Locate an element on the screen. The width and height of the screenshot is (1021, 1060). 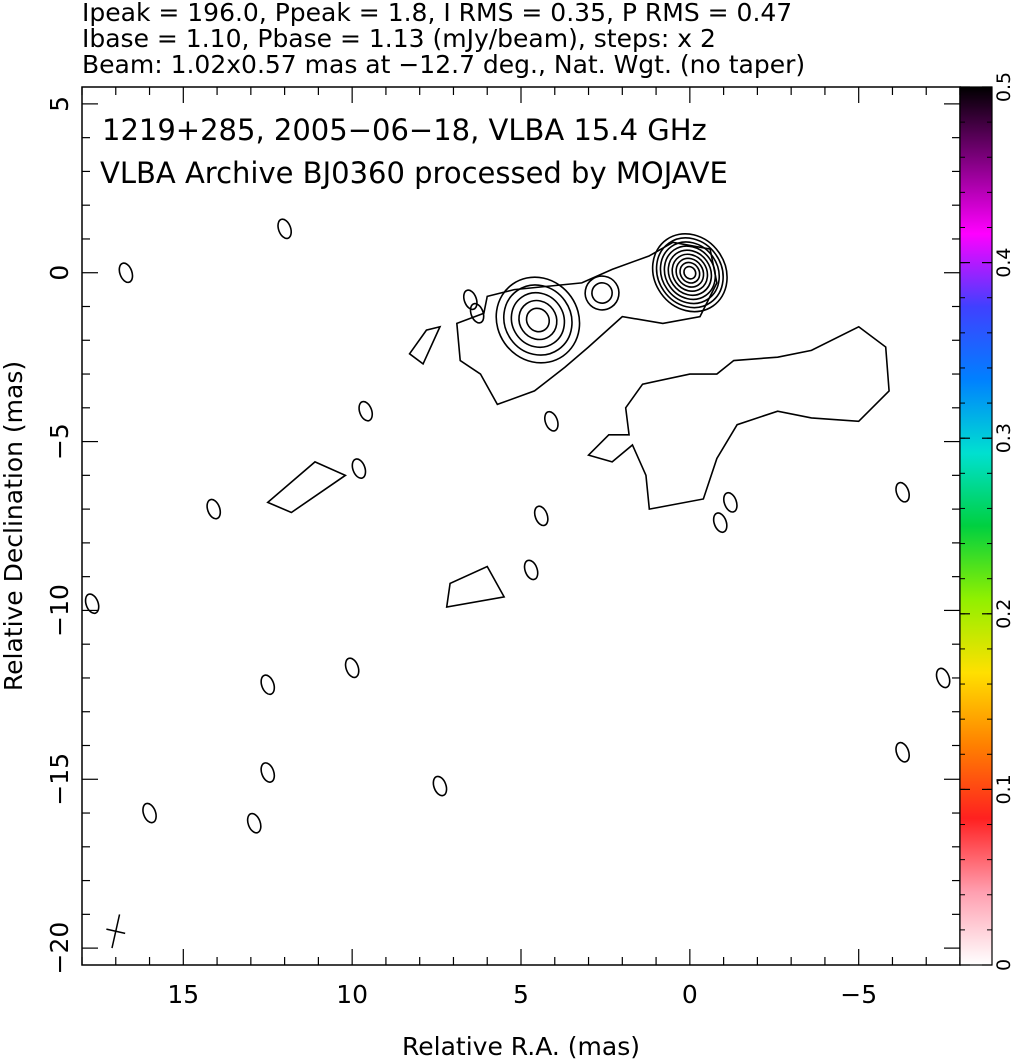
y-tick-label: −10 is located at coordinates (59, 610).